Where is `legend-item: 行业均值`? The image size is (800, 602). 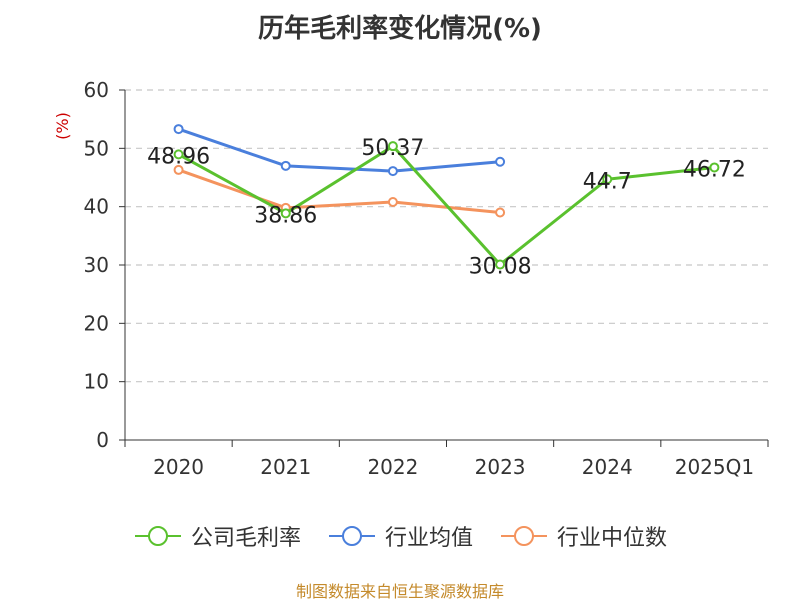 legend-item: 行业均值 is located at coordinates (400, 536).